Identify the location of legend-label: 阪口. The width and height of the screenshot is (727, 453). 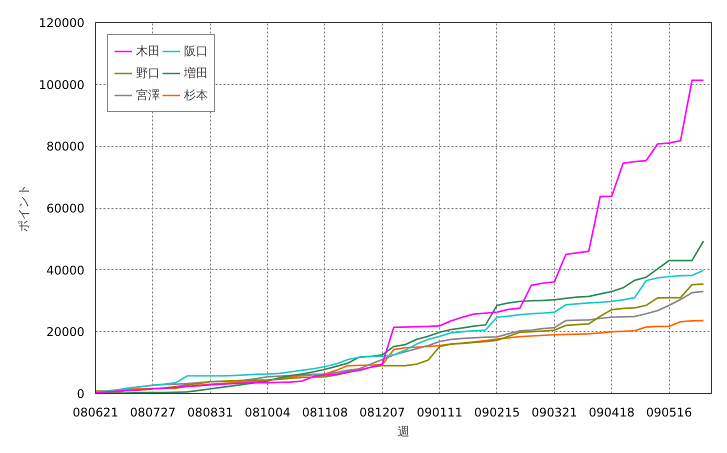
(196, 51).